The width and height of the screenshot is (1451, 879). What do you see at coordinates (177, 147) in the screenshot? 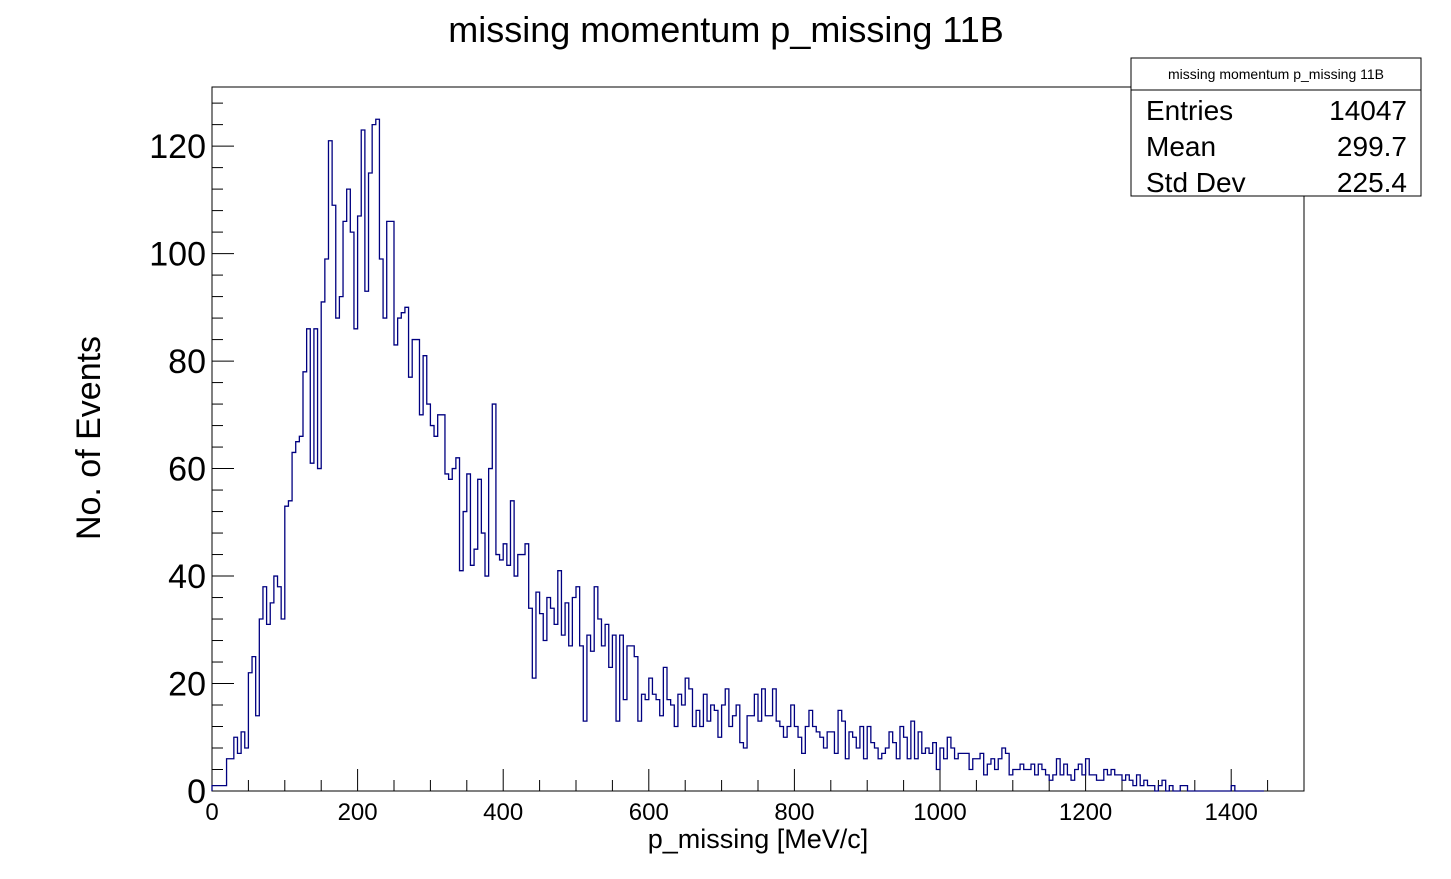
I see `y-tick-label: 120` at bounding box center [177, 147].